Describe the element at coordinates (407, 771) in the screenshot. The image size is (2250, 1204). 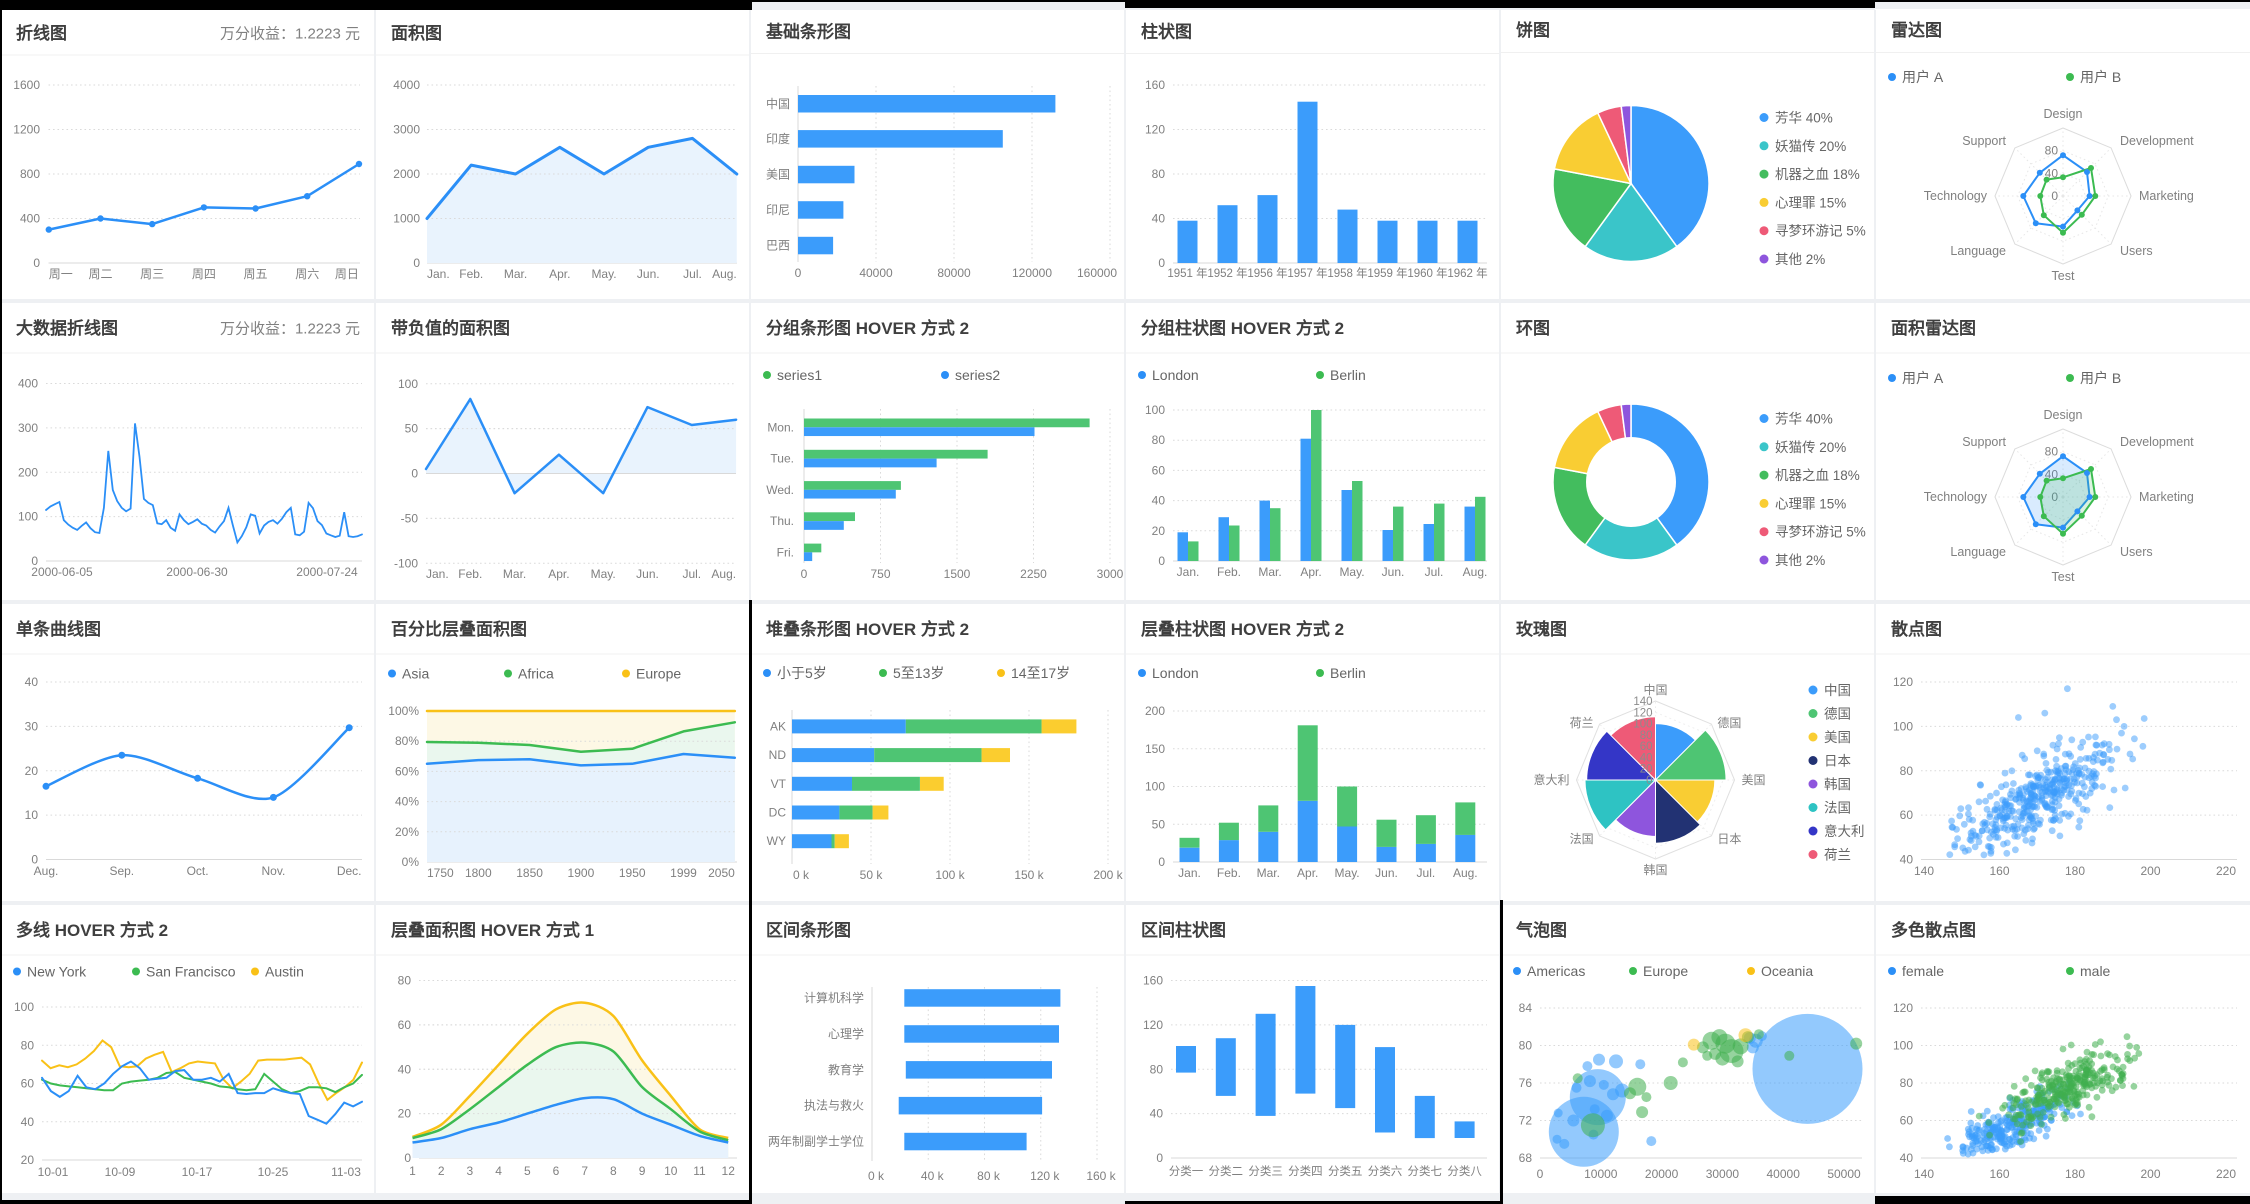
I see `svg-text: 60%` at that location.